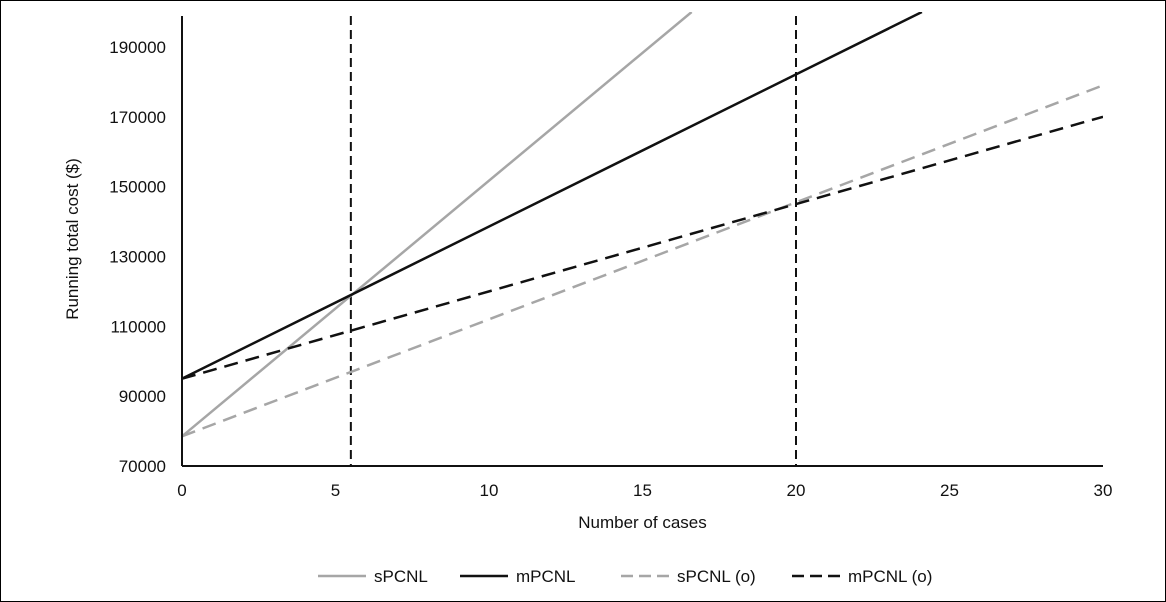  Describe the element at coordinates (401, 576) in the screenshot. I see `legend-label: sPCNL` at that location.